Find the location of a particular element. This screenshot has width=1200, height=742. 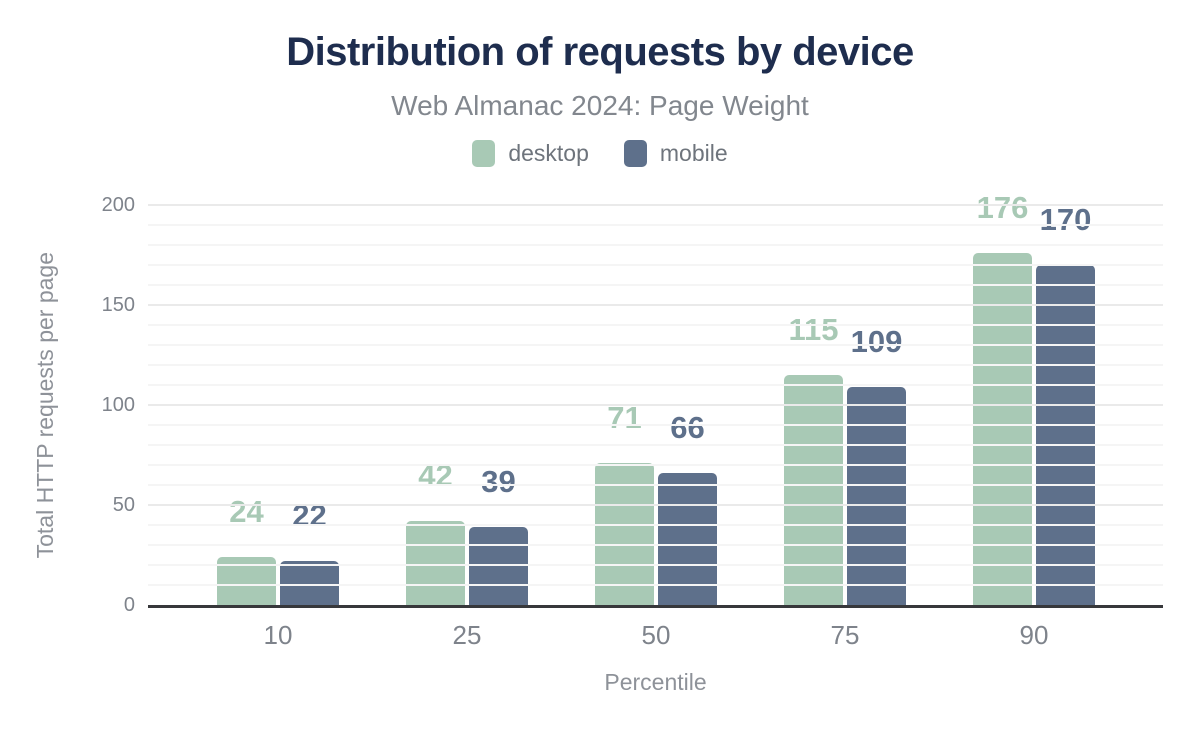

bar-desktop-p25 is located at coordinates (435, 563).